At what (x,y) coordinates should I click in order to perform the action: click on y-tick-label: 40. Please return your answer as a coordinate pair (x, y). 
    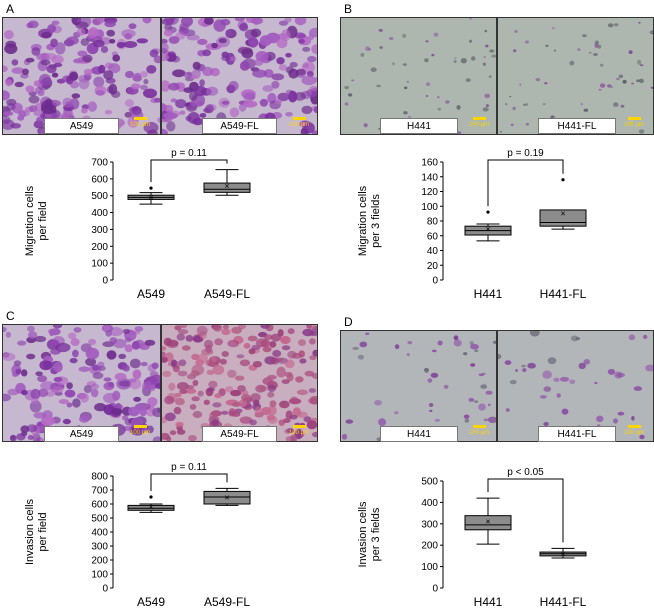
    Looking at the image, I should click on (433, 251).